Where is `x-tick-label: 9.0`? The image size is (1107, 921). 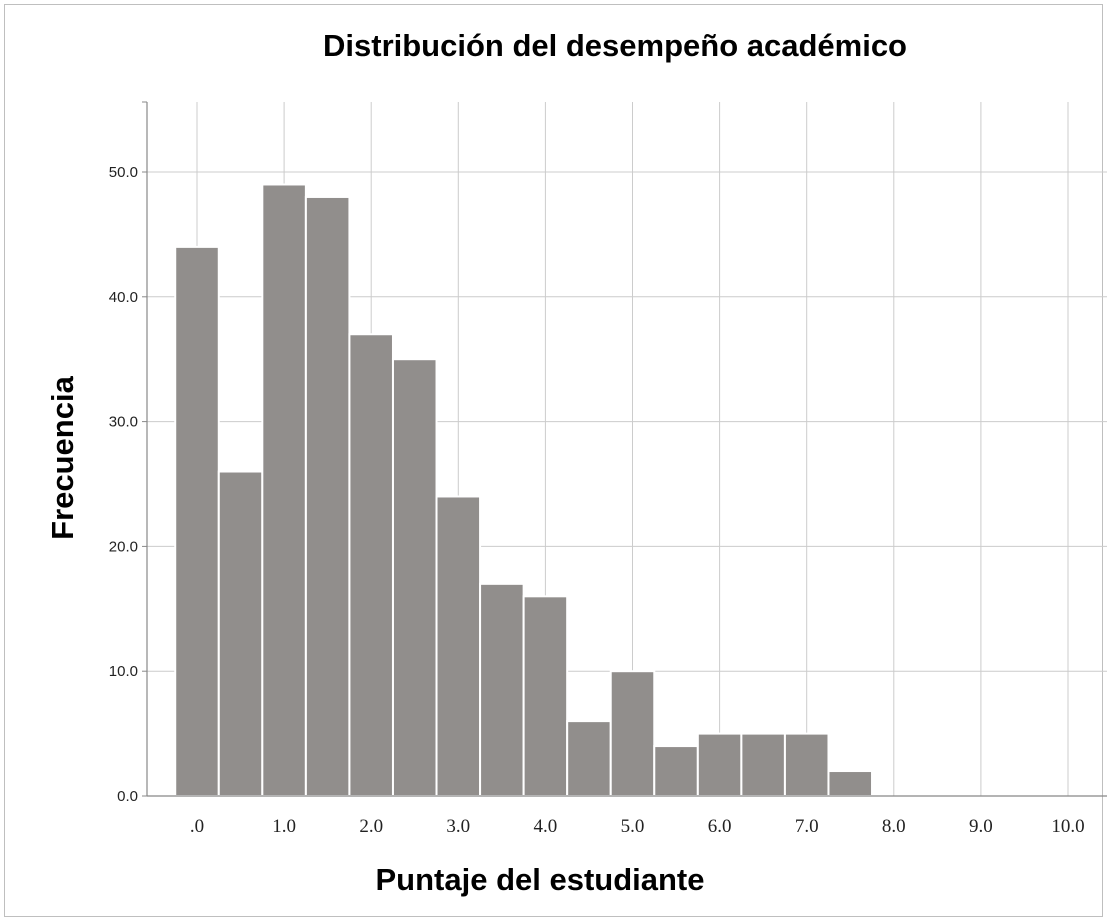 x-tick-label: 9.0 is located at coordinates (981, 826).